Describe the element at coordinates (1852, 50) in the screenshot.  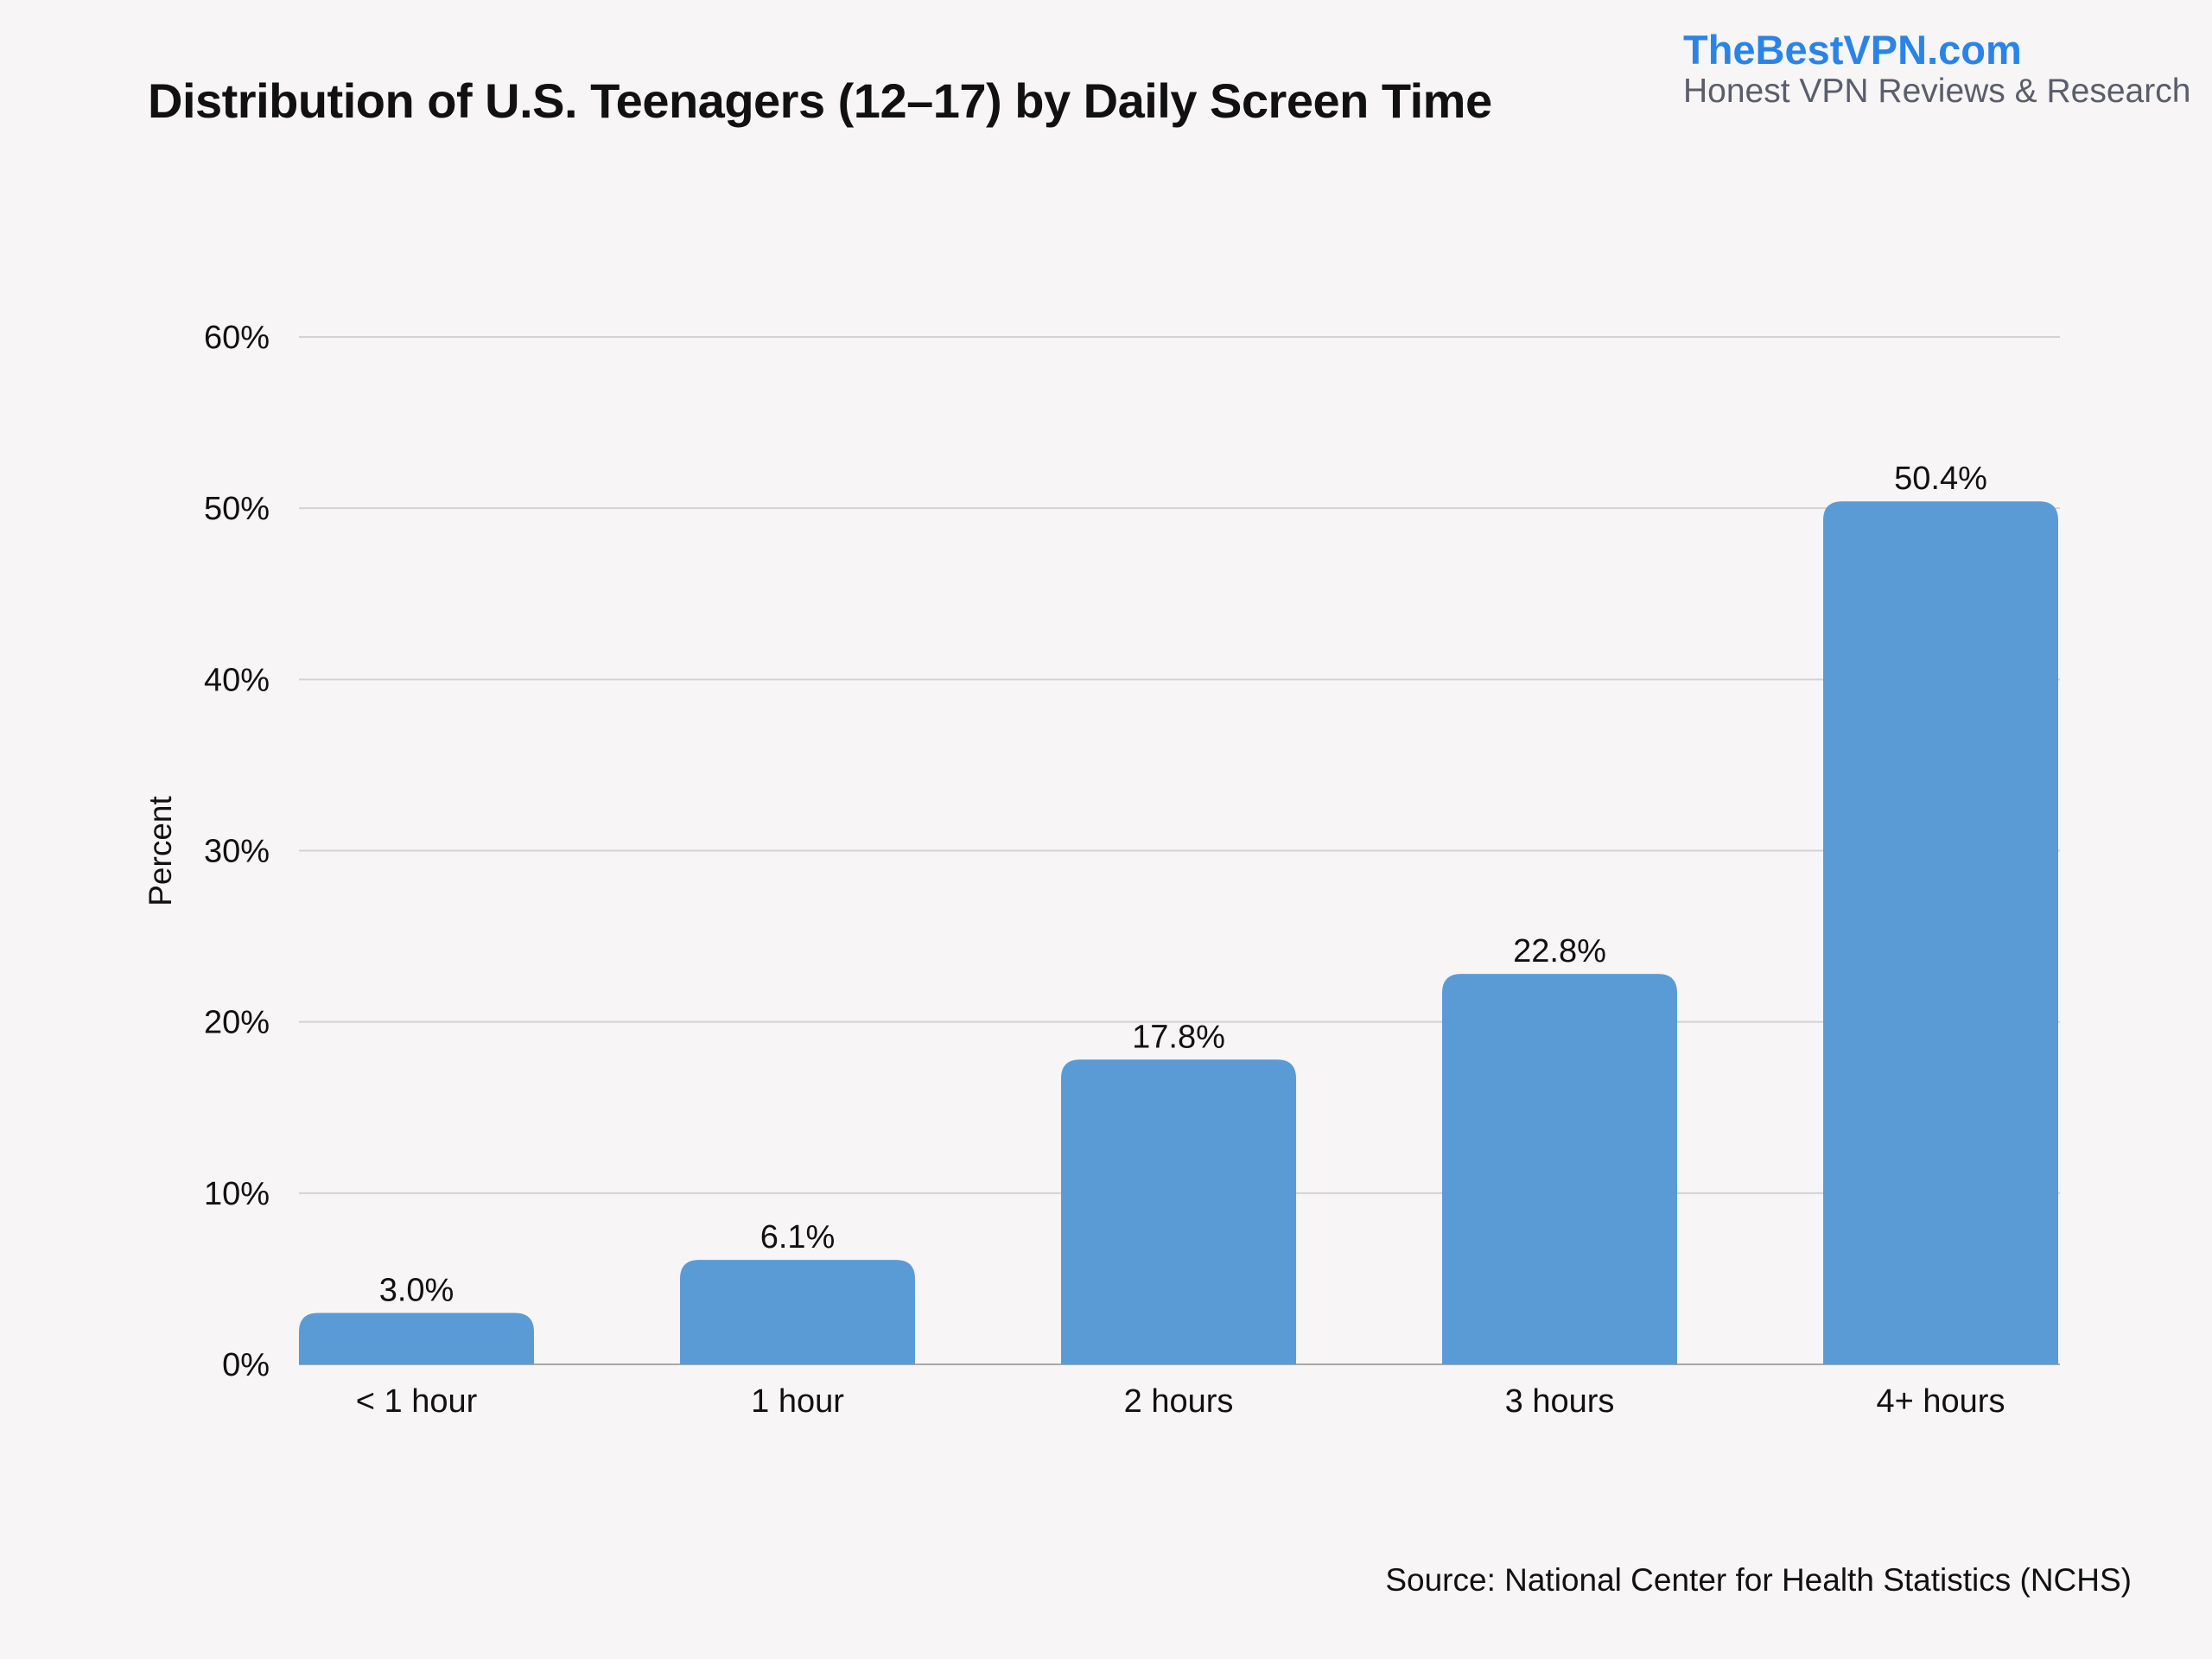
I see `brand-logo: TheBestVPN.com` at that location.